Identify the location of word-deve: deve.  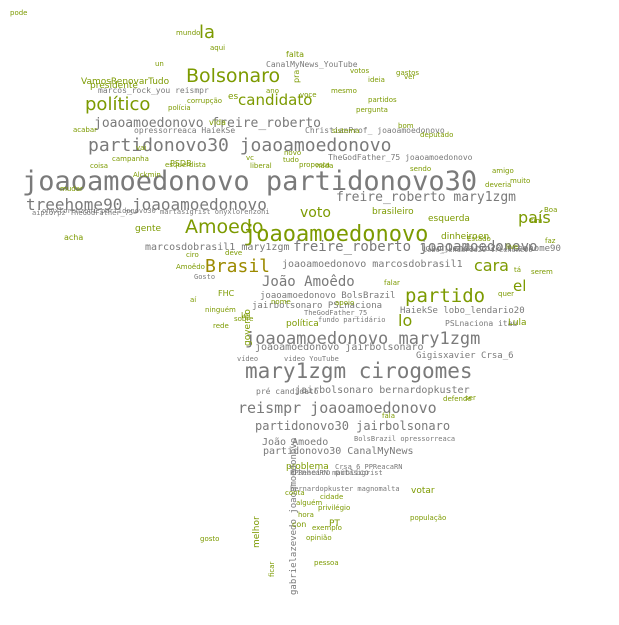
(234, 253).